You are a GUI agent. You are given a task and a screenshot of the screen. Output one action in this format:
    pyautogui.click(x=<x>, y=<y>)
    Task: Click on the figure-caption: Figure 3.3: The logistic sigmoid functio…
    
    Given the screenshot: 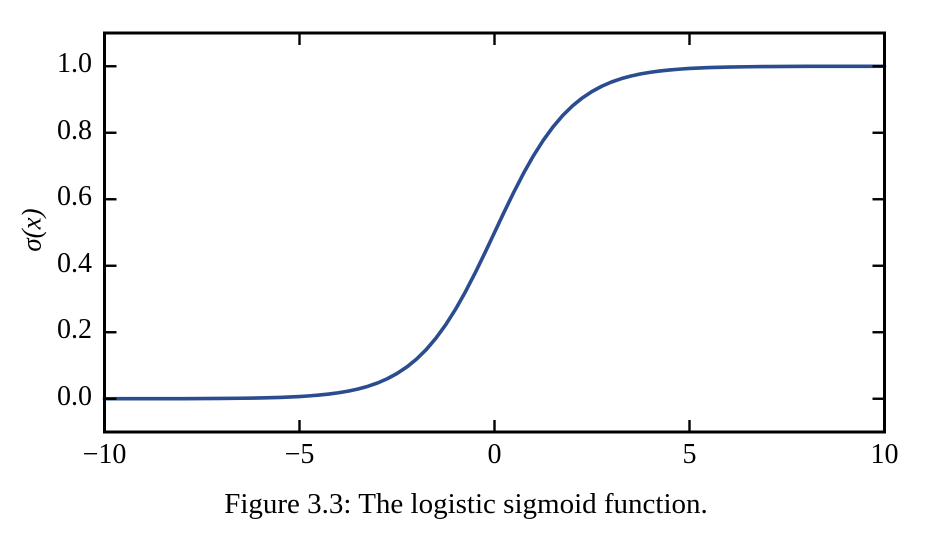 What is the action you would take?
    pyautogui.click(x=466, y=504)
    